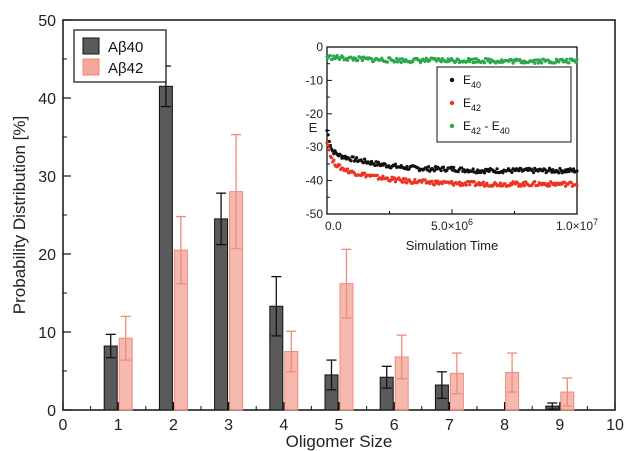  What do you see at coordinates (125, 68) in the screenshot?
I see `legend-label-ab42: Aβ42` at bounding box center [125, 68].